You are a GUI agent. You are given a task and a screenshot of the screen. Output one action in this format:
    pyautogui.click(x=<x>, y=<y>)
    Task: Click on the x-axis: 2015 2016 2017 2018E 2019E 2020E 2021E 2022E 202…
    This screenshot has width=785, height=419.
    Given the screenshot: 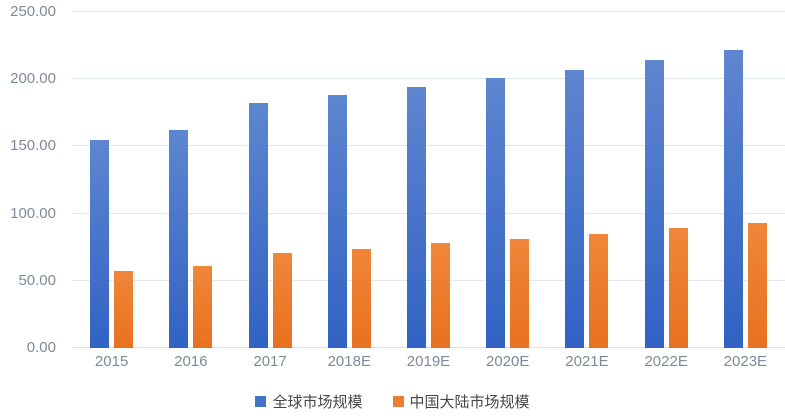 What is the action you would take?
    pyautogui.click(x=428, y=361)
    